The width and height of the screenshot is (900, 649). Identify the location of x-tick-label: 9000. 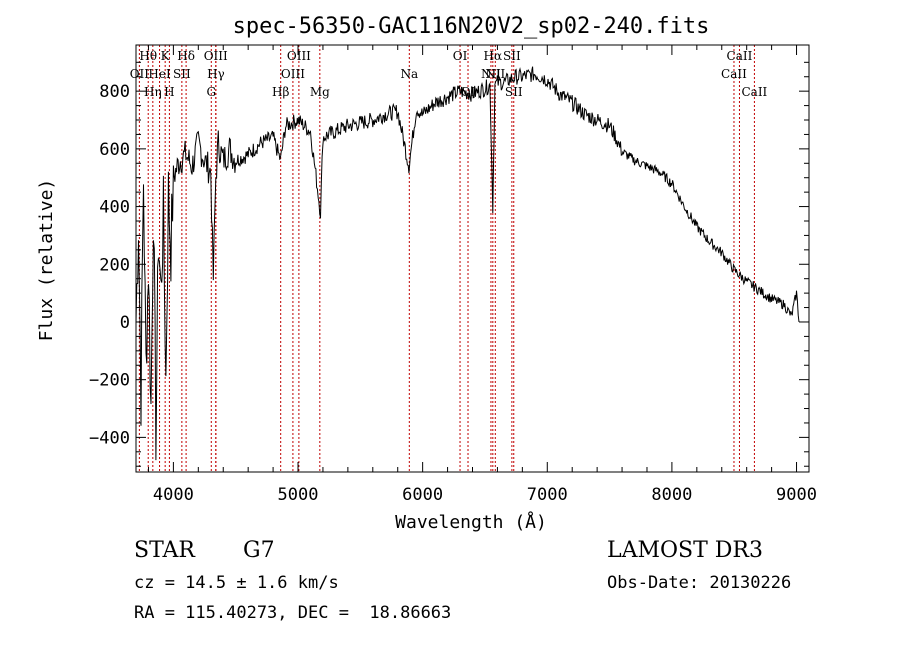
(796, 495).